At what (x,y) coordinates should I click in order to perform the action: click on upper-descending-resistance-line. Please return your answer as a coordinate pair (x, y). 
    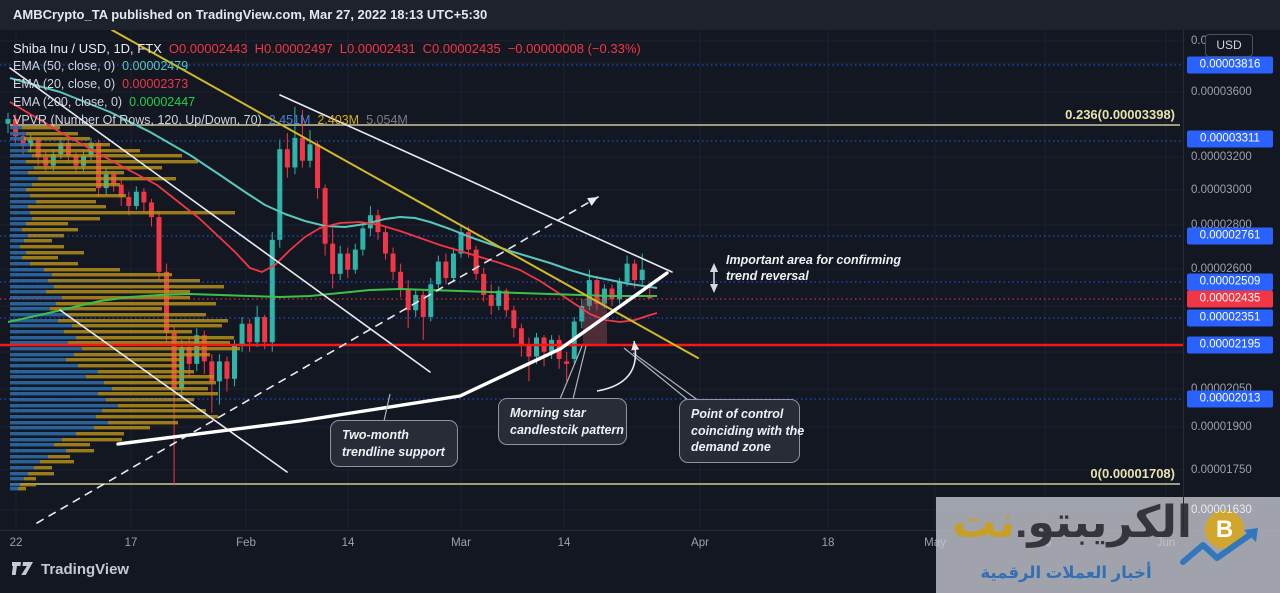
    Looking at the image, I should click on (476, 183).